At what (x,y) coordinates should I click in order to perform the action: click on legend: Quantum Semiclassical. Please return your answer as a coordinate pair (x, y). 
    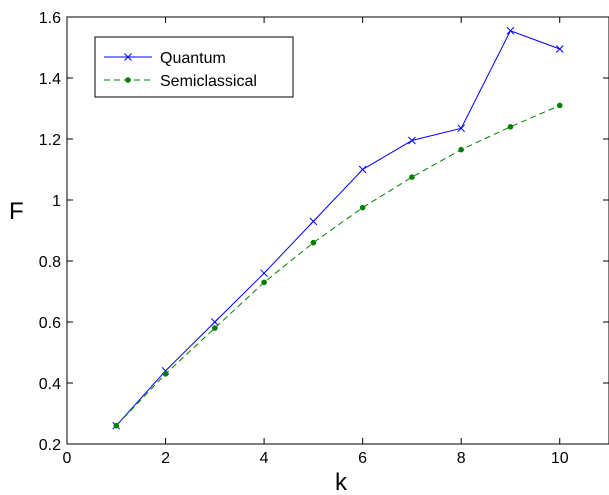
    Looking at the image, I should click on (194, 67).